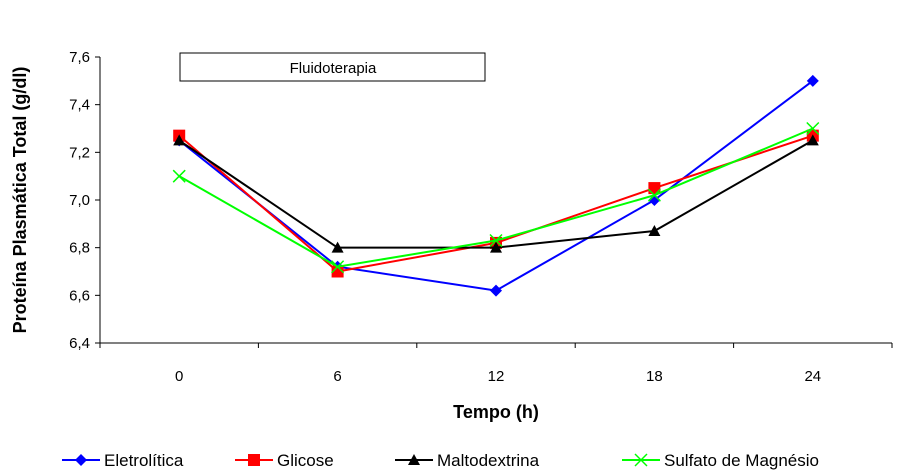 The height and width of the screenshot is (470, 909). What do you see at coordinates (144, 460) in the screenshot?
I see `legend-label: Eletrolítica` at bounding box center [144, 460].